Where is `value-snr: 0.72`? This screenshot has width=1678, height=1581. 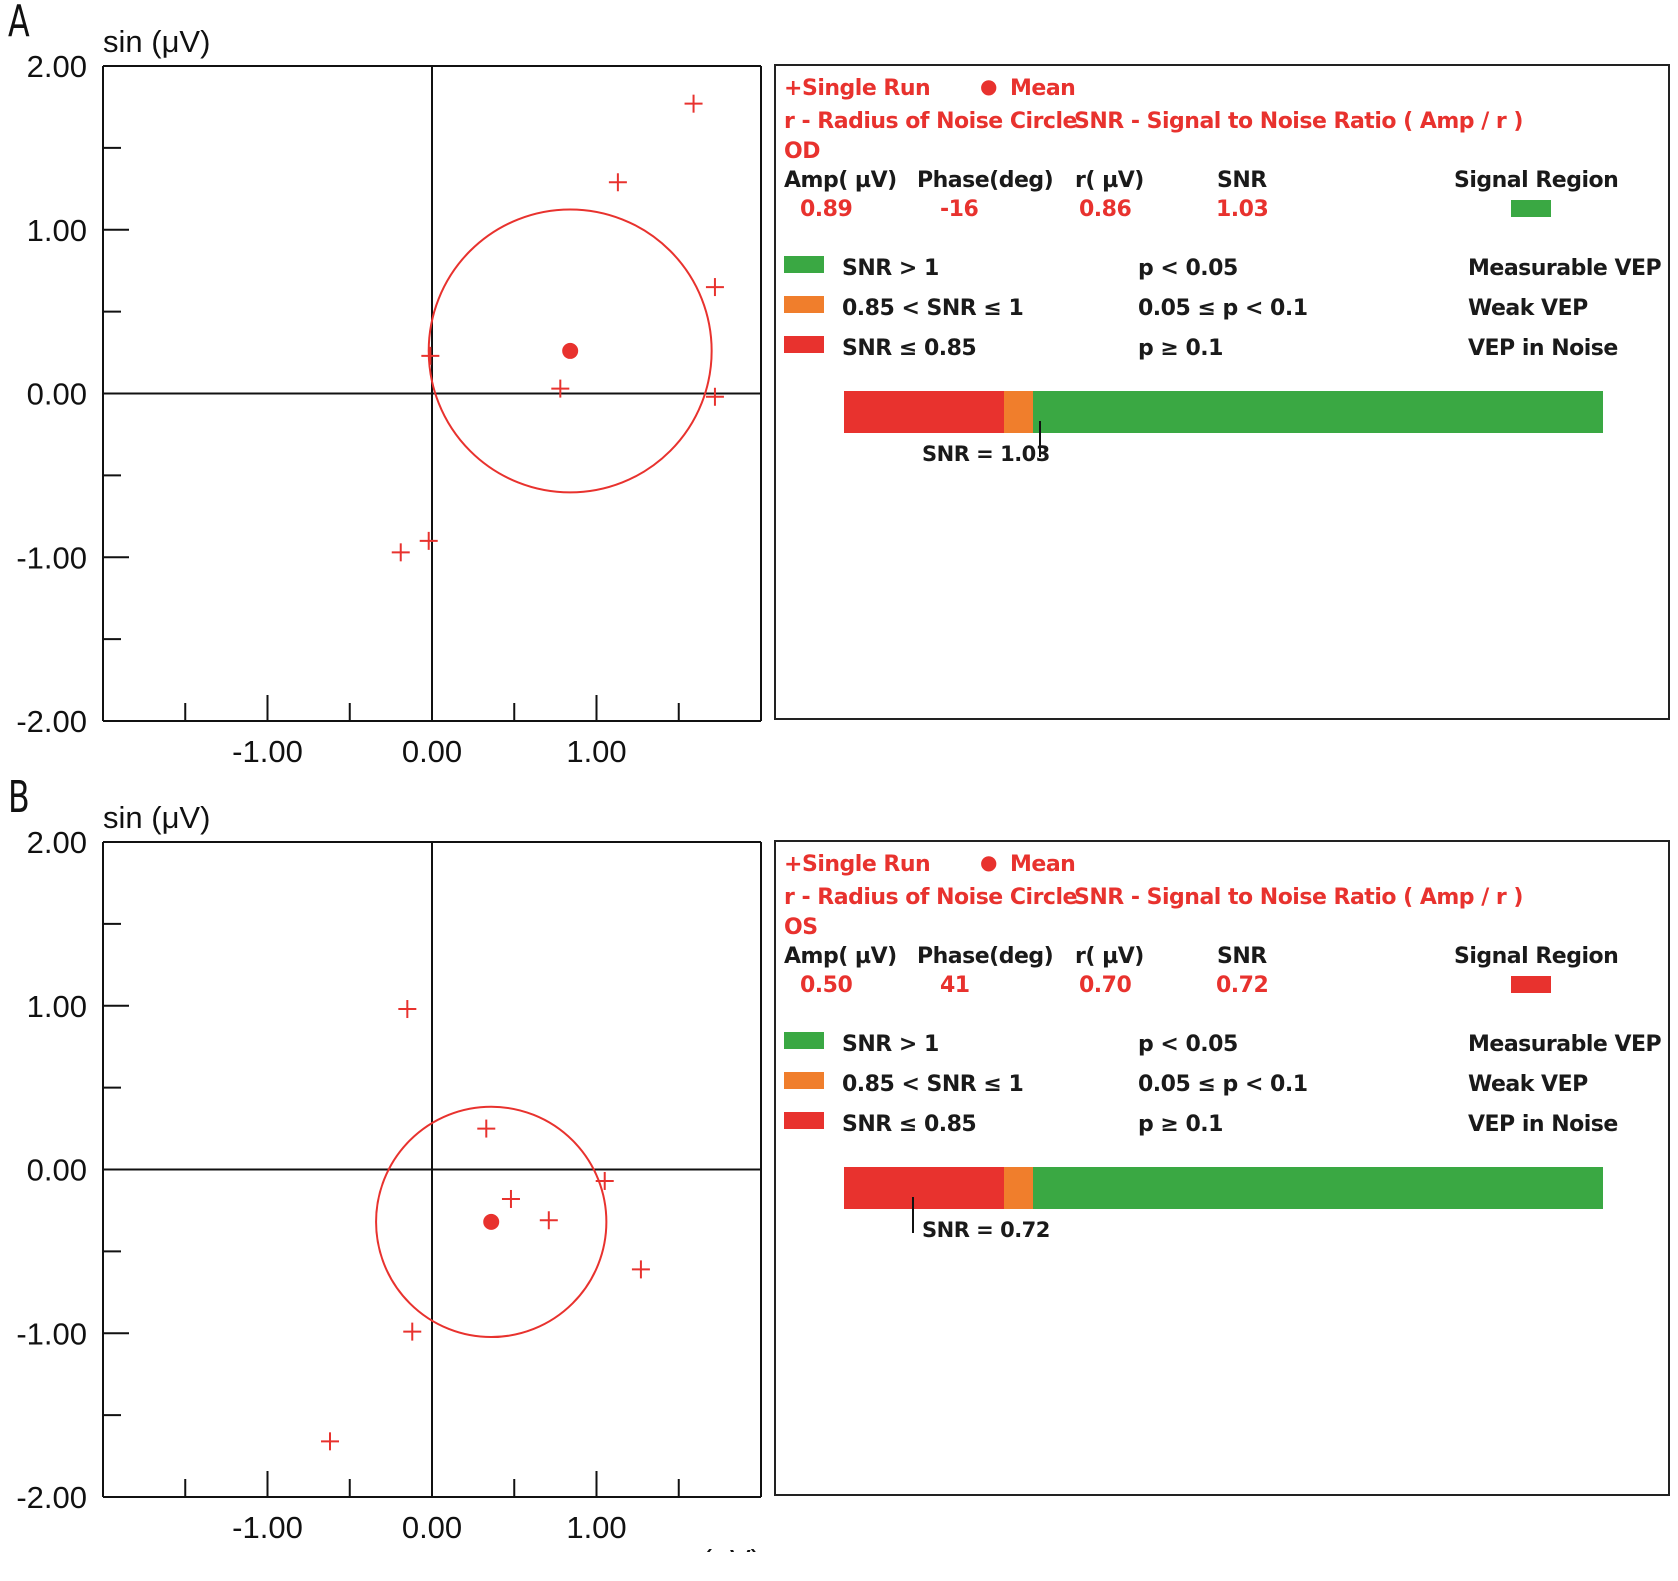 value-snr: 0.72 is located at coordinates (1242, 985).